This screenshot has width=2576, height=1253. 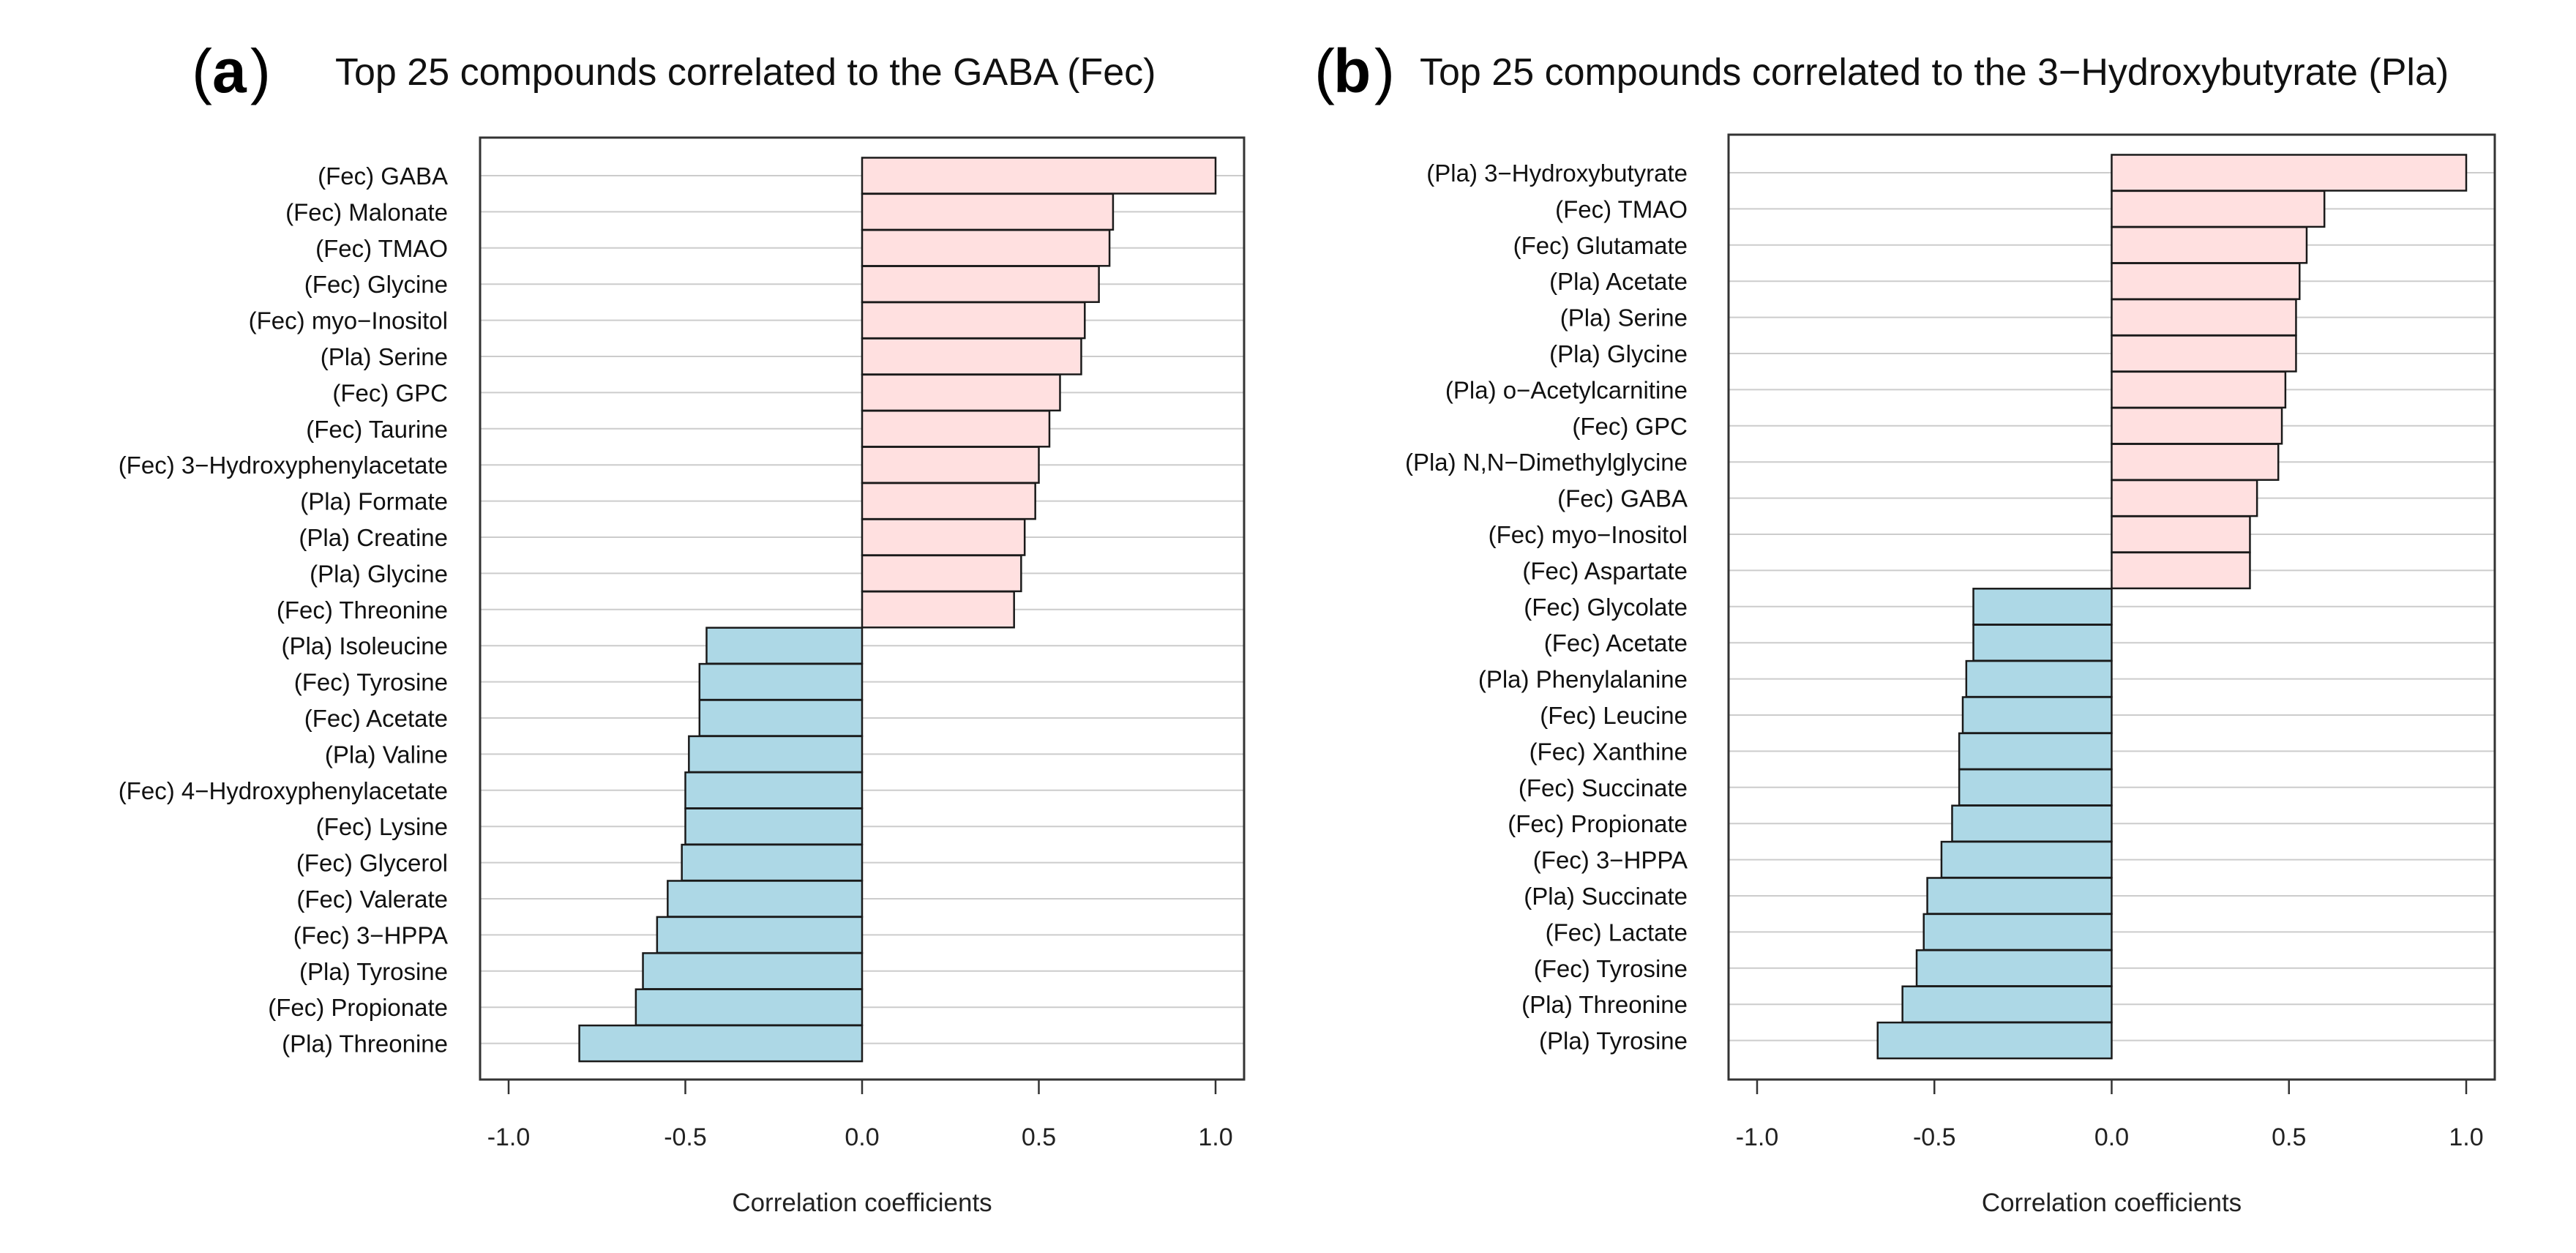 What do you see at coordinates (386, 754) in the screenshot?
I see `panel-a-category-label: (Pla) Valine` at bounding box center [386, 754].